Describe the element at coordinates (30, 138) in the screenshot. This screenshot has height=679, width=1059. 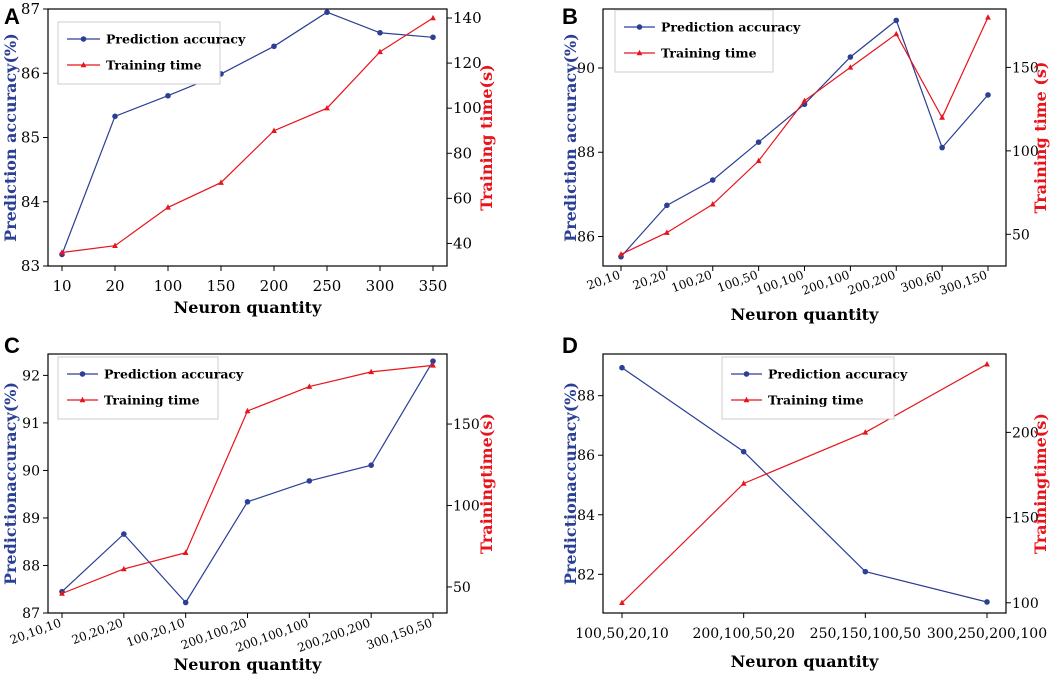
I see `left-y-tick-label: 85` at that location.